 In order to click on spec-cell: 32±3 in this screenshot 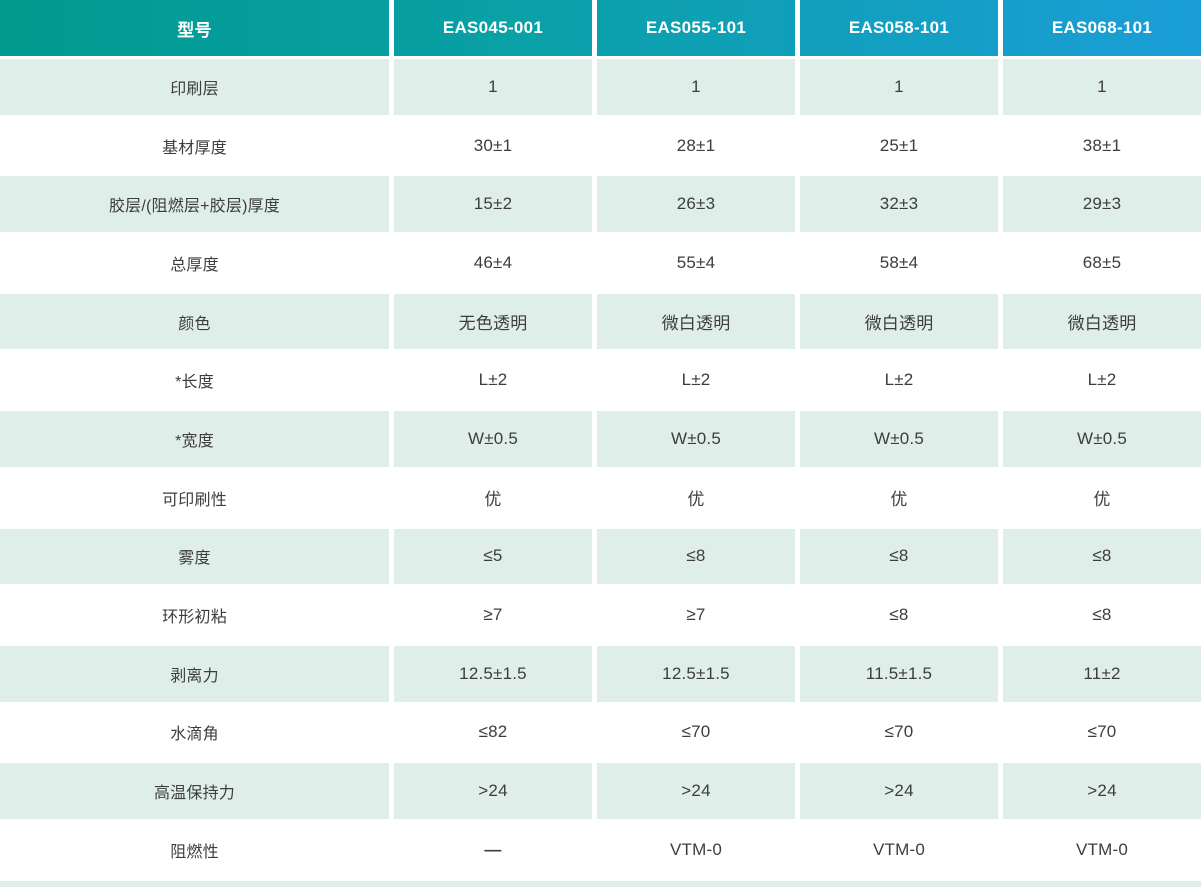, I will do `click(899, 204)`.